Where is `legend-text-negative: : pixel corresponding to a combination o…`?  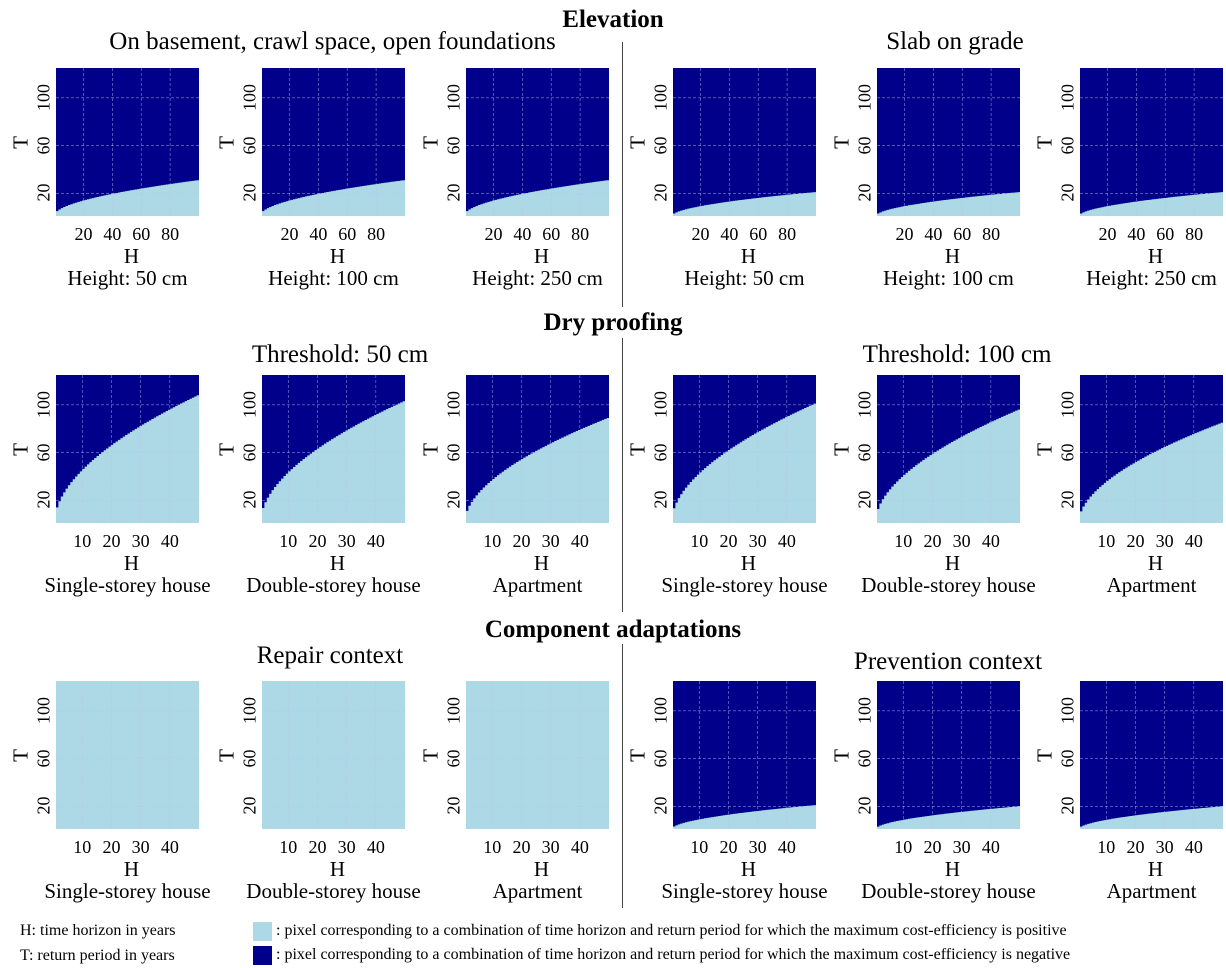
legend-text-negative: : pixel corresponding to a combination o… is located at coordinates (673, 954).